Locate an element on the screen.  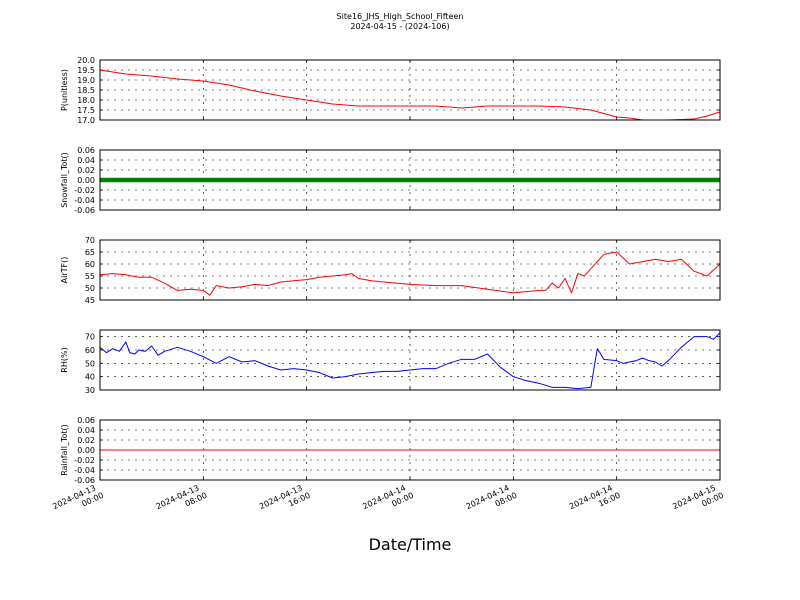
series-pressure is located at coordinates (410, 95).